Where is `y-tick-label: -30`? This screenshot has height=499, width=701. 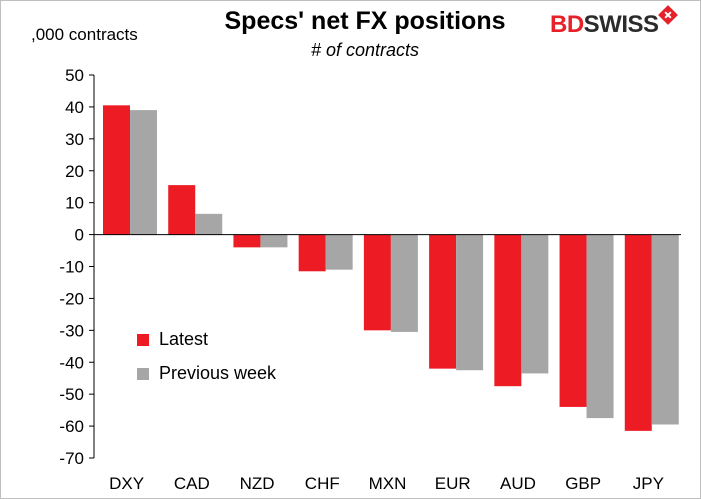
y-tick-label: -30 is located at coordinates (71, 330).